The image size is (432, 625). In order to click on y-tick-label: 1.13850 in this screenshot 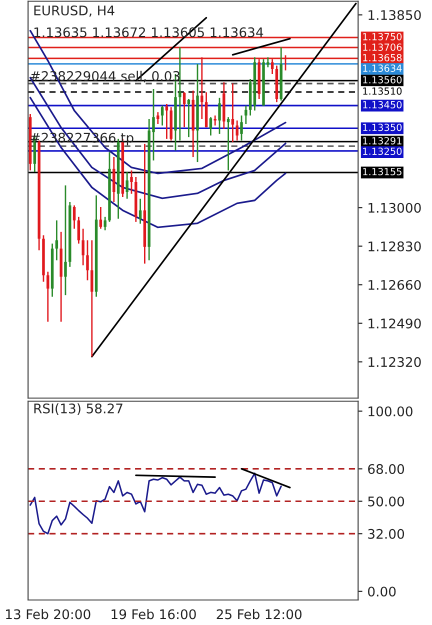, I will do `click(394, 15)`.